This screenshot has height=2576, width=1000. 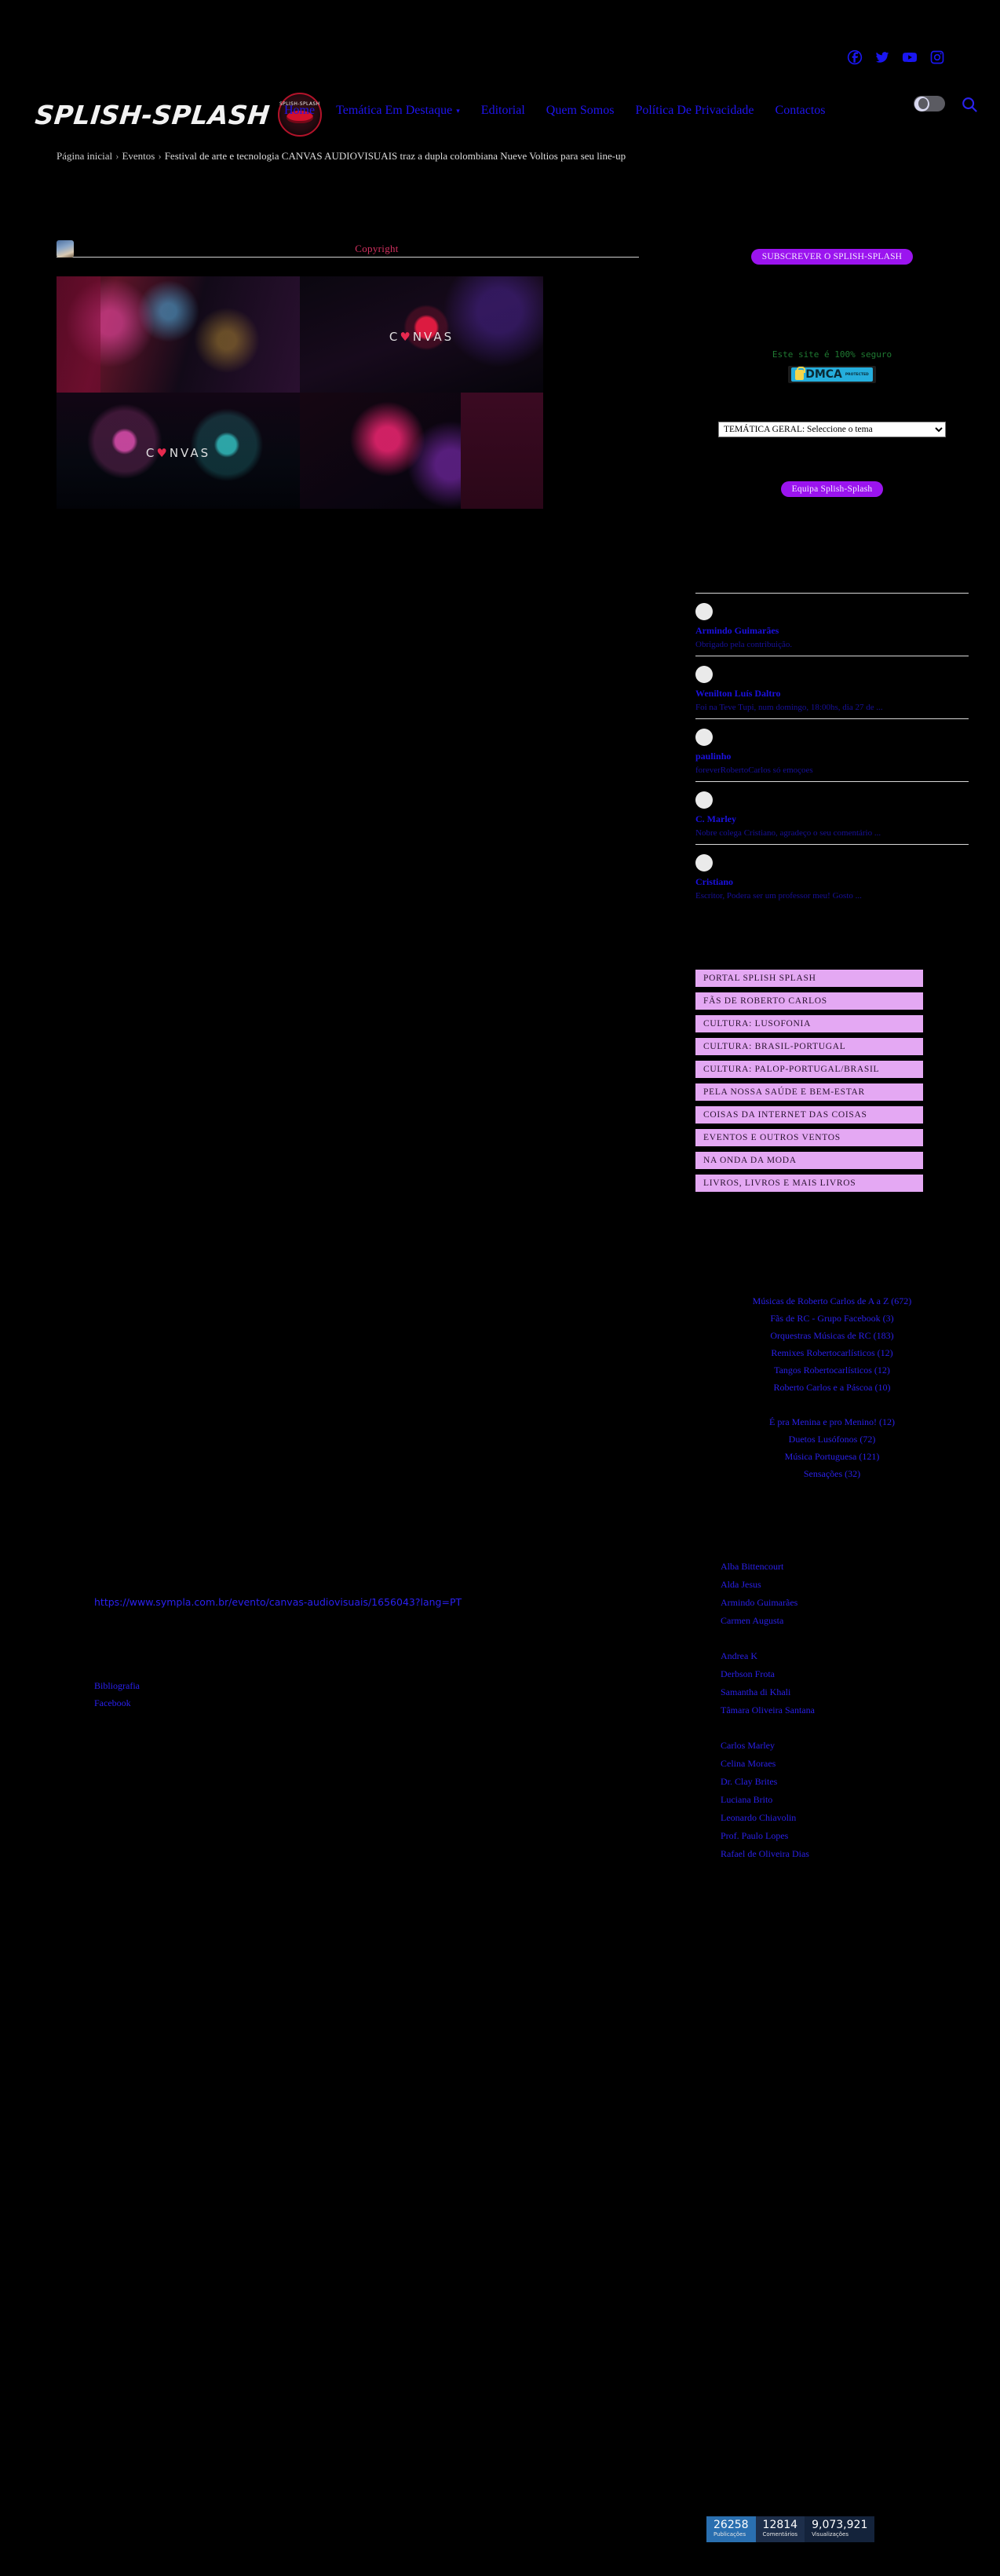 I want to click on nav-label: Política De Privacidade, so click(x=694, y=111).